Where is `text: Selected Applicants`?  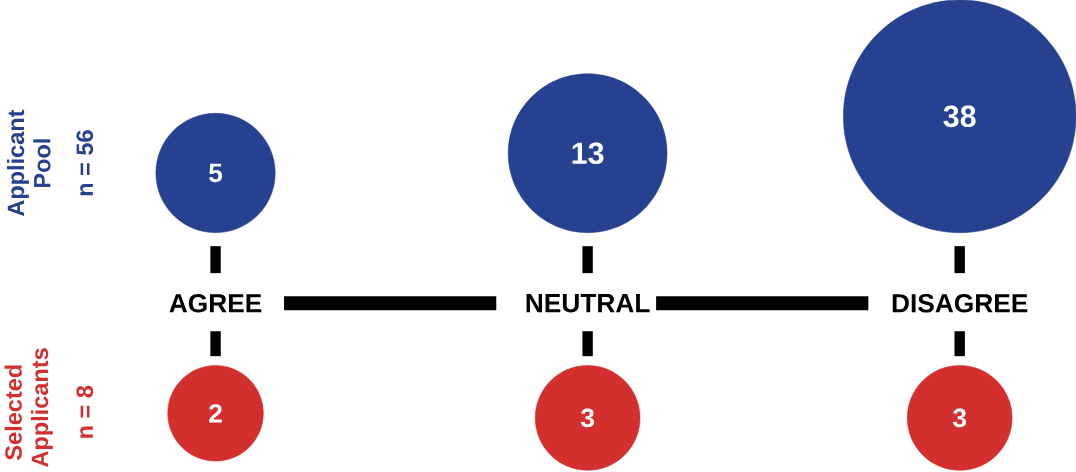 text: Selected Applicants is located at coordinates (28, 407).